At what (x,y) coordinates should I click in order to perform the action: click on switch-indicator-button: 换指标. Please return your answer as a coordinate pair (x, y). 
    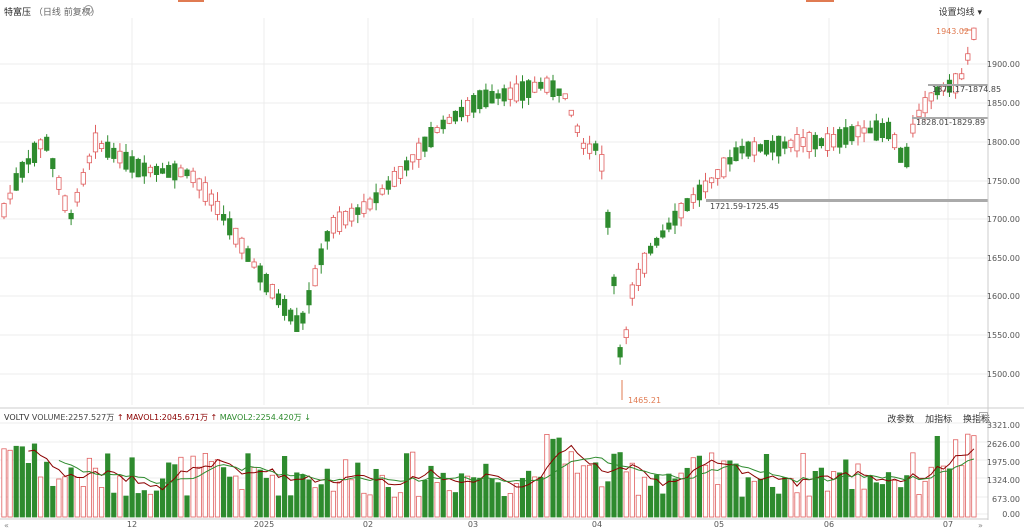
    Looking at the image, I should click on (976, 420).